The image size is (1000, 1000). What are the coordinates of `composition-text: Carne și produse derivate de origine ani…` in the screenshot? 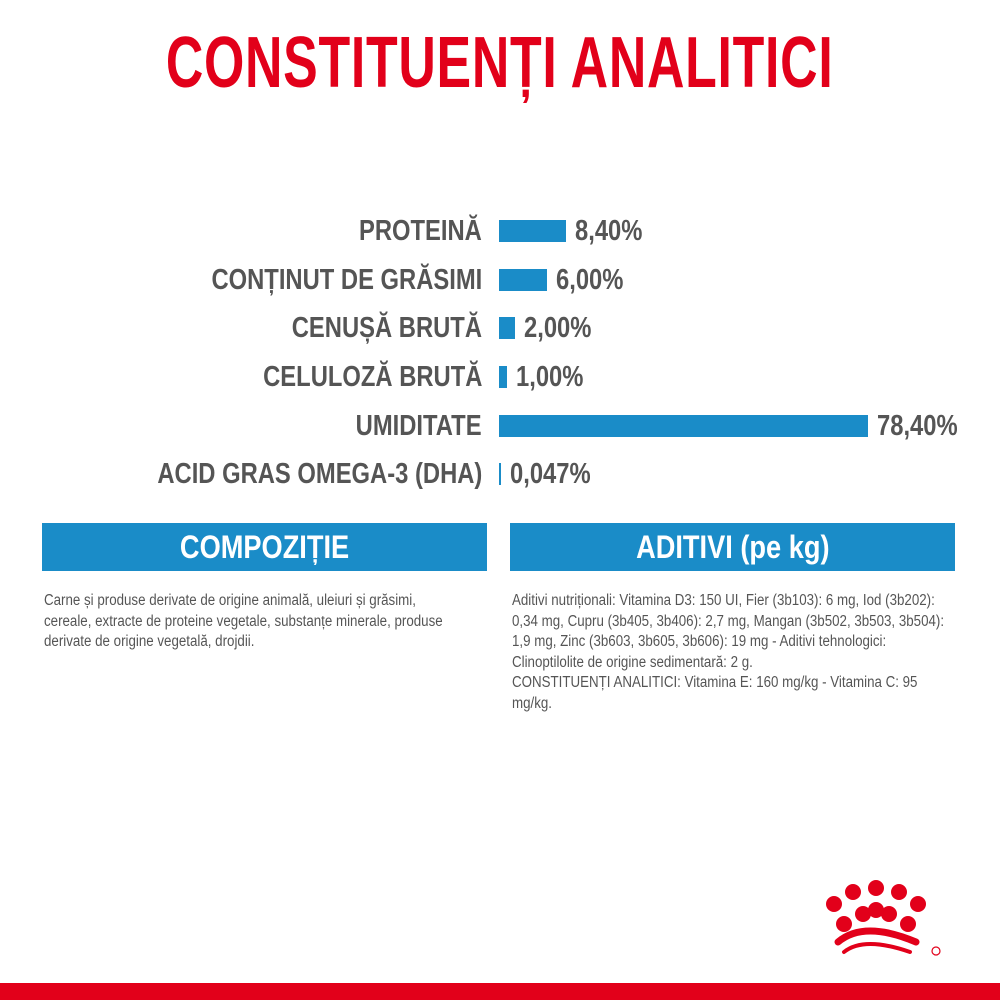 It's located at (254, 622).